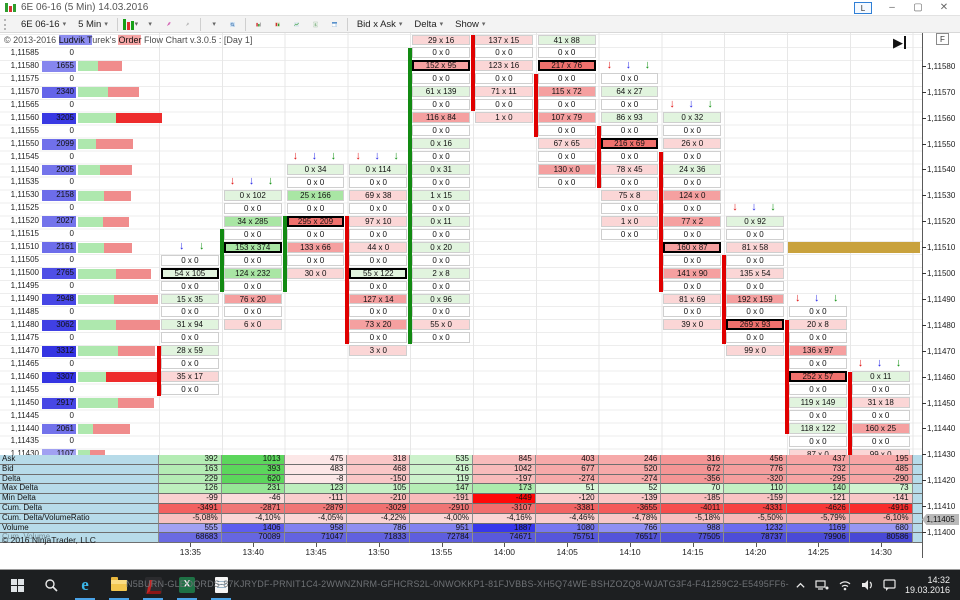 Image resolution: width=960 pixels, height=600 pixels. Describe the element at coordinates (379, 528) in the screenshot. I see `panel-cell: 786` at that location.